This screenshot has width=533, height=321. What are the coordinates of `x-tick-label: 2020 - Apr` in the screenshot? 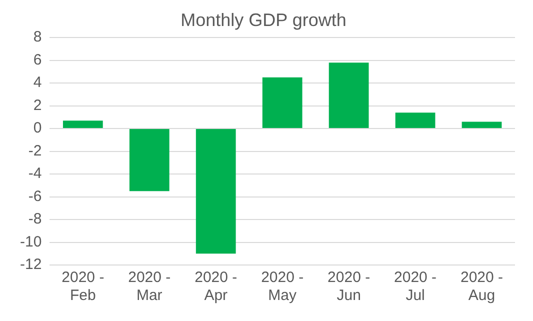 It's located at (216, 286).